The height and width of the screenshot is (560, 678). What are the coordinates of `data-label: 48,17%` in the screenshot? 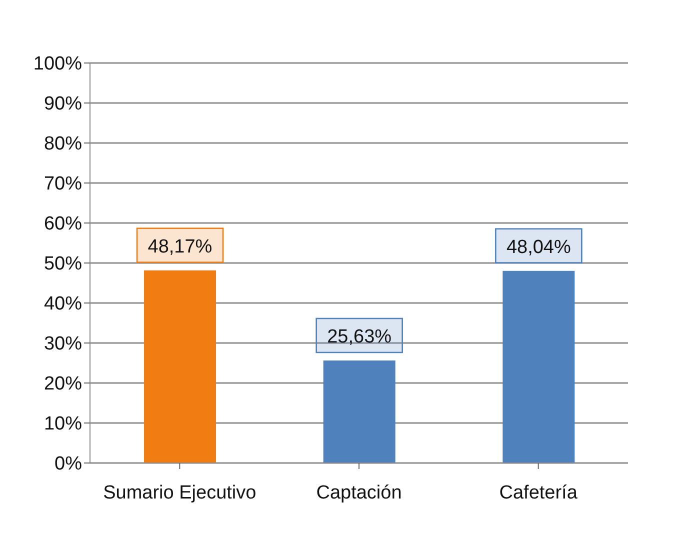 It's located at (180, 247).